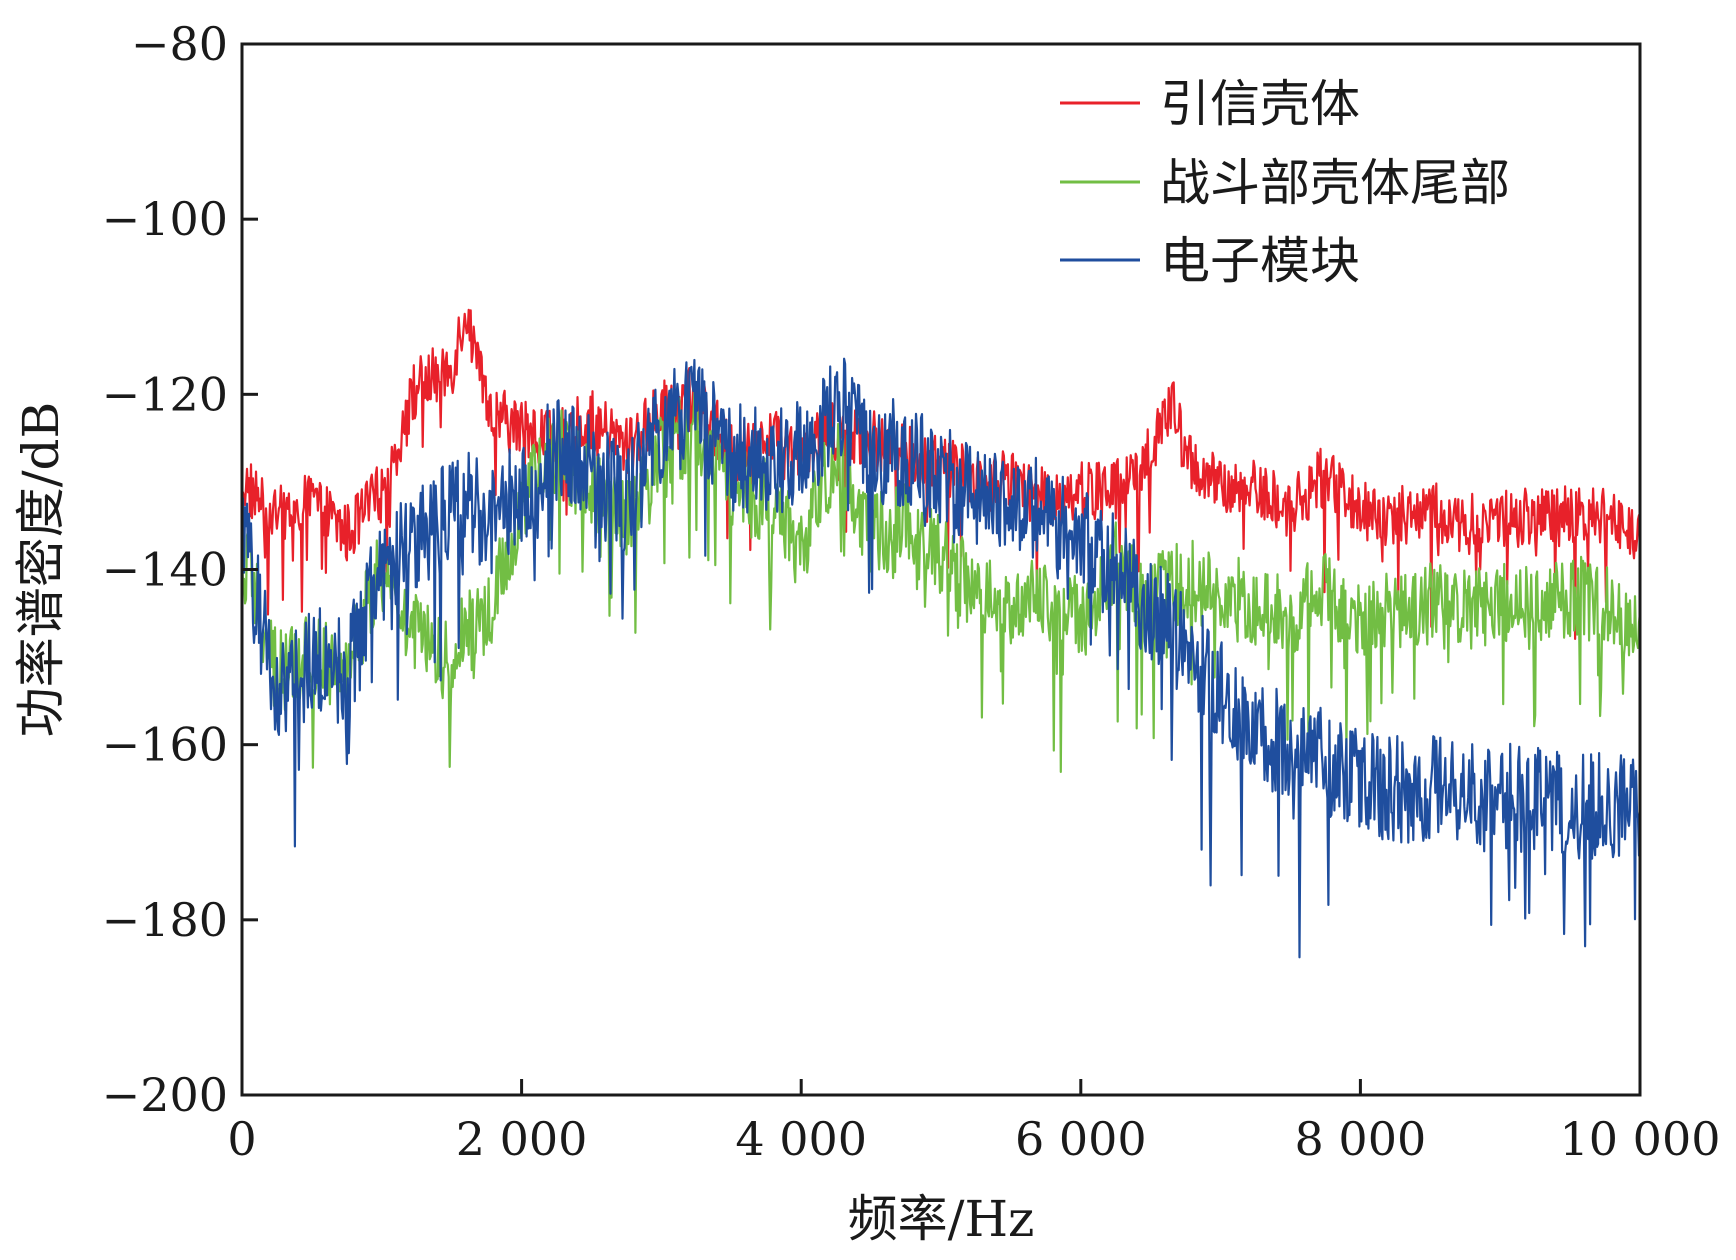  What do you see at coordinates (165, 920) in the screenshot?
I see `y-tick-label: −180` at bounding box center [165, 920].